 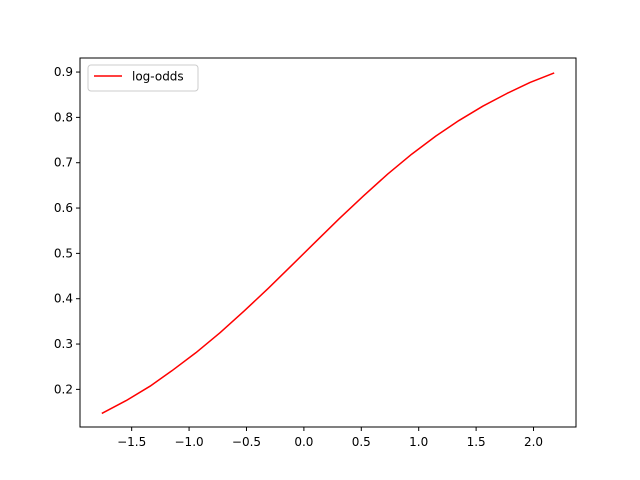 What do you see at coordinates (63, 163) in the screenshot?
I see `y-tick-label: 0.7` at bounding box center [63, 163].